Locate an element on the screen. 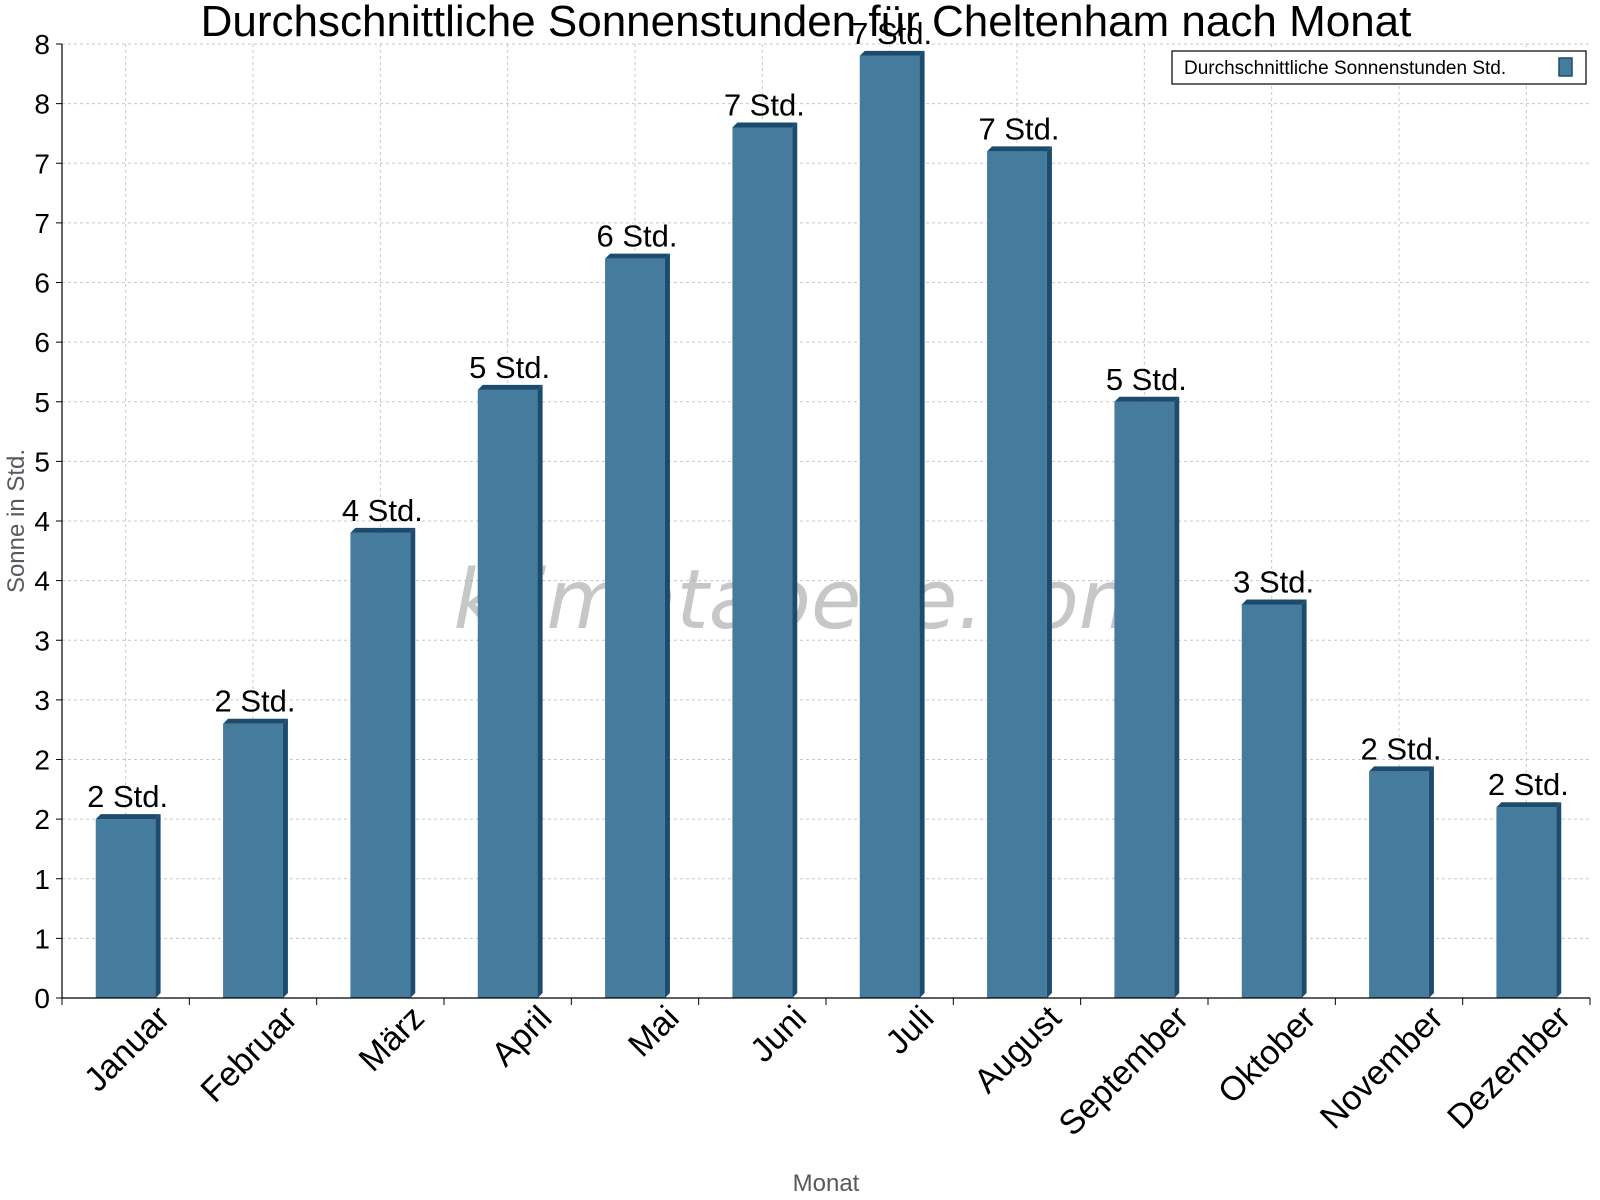  x-tick-label: April is located at coordinates (521, 1036).